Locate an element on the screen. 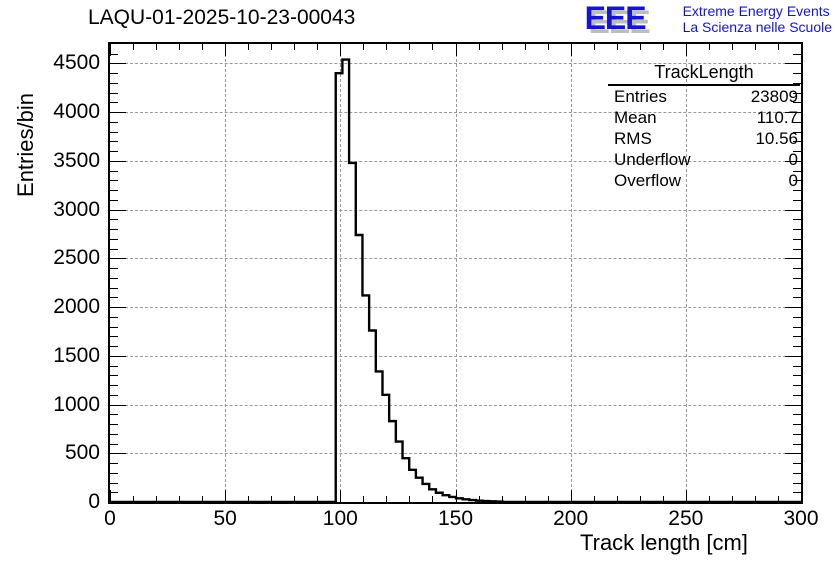 This screenshot has height=572, width=836. stats-row-key: Entries is located at coordinates (640, 96).